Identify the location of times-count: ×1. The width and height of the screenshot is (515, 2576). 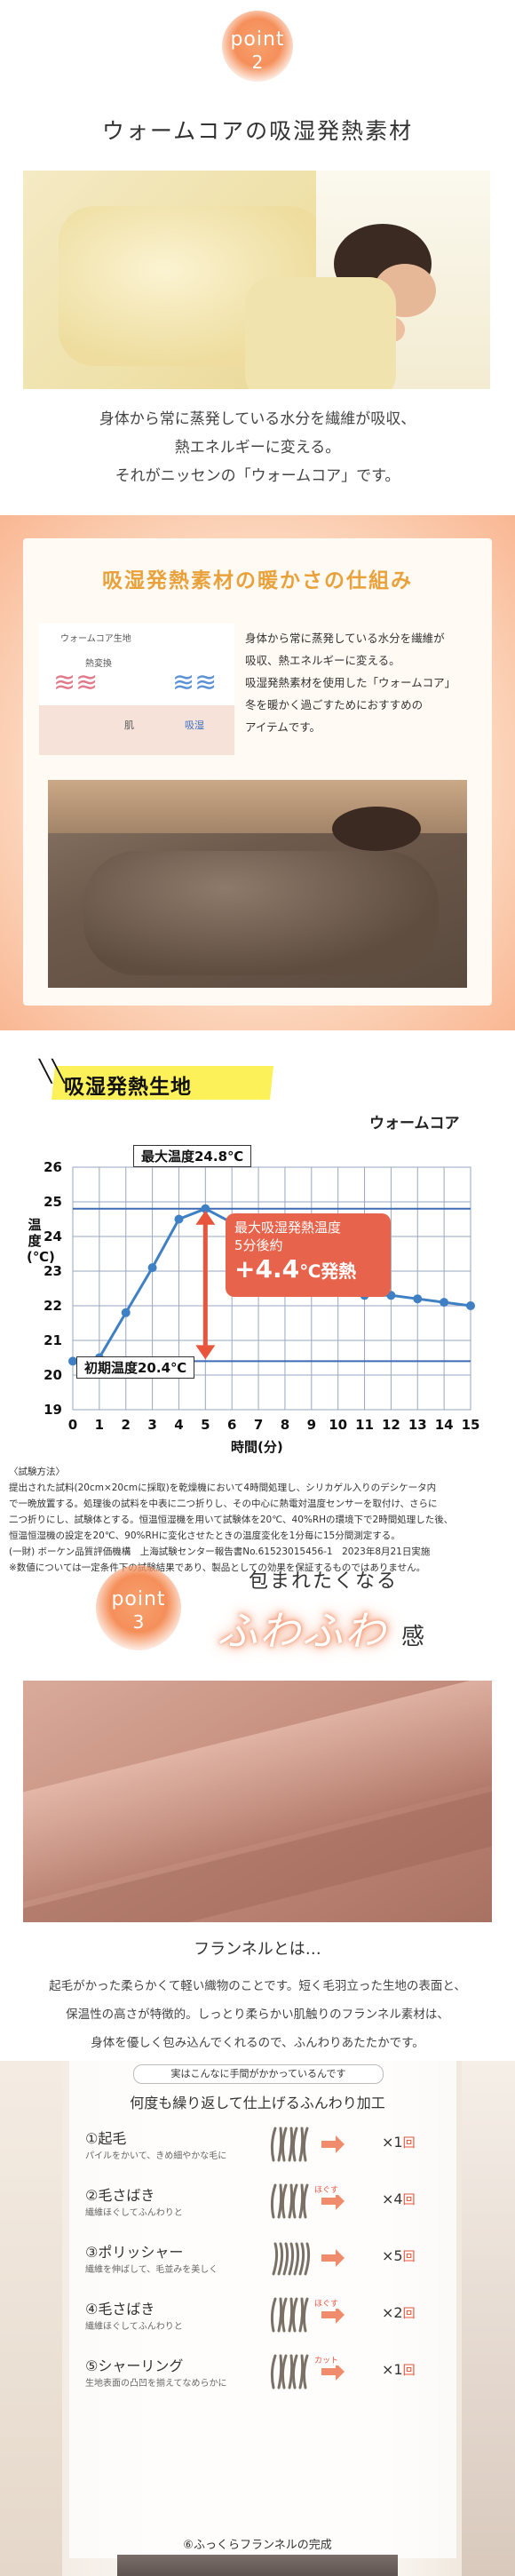
(392, 2369).